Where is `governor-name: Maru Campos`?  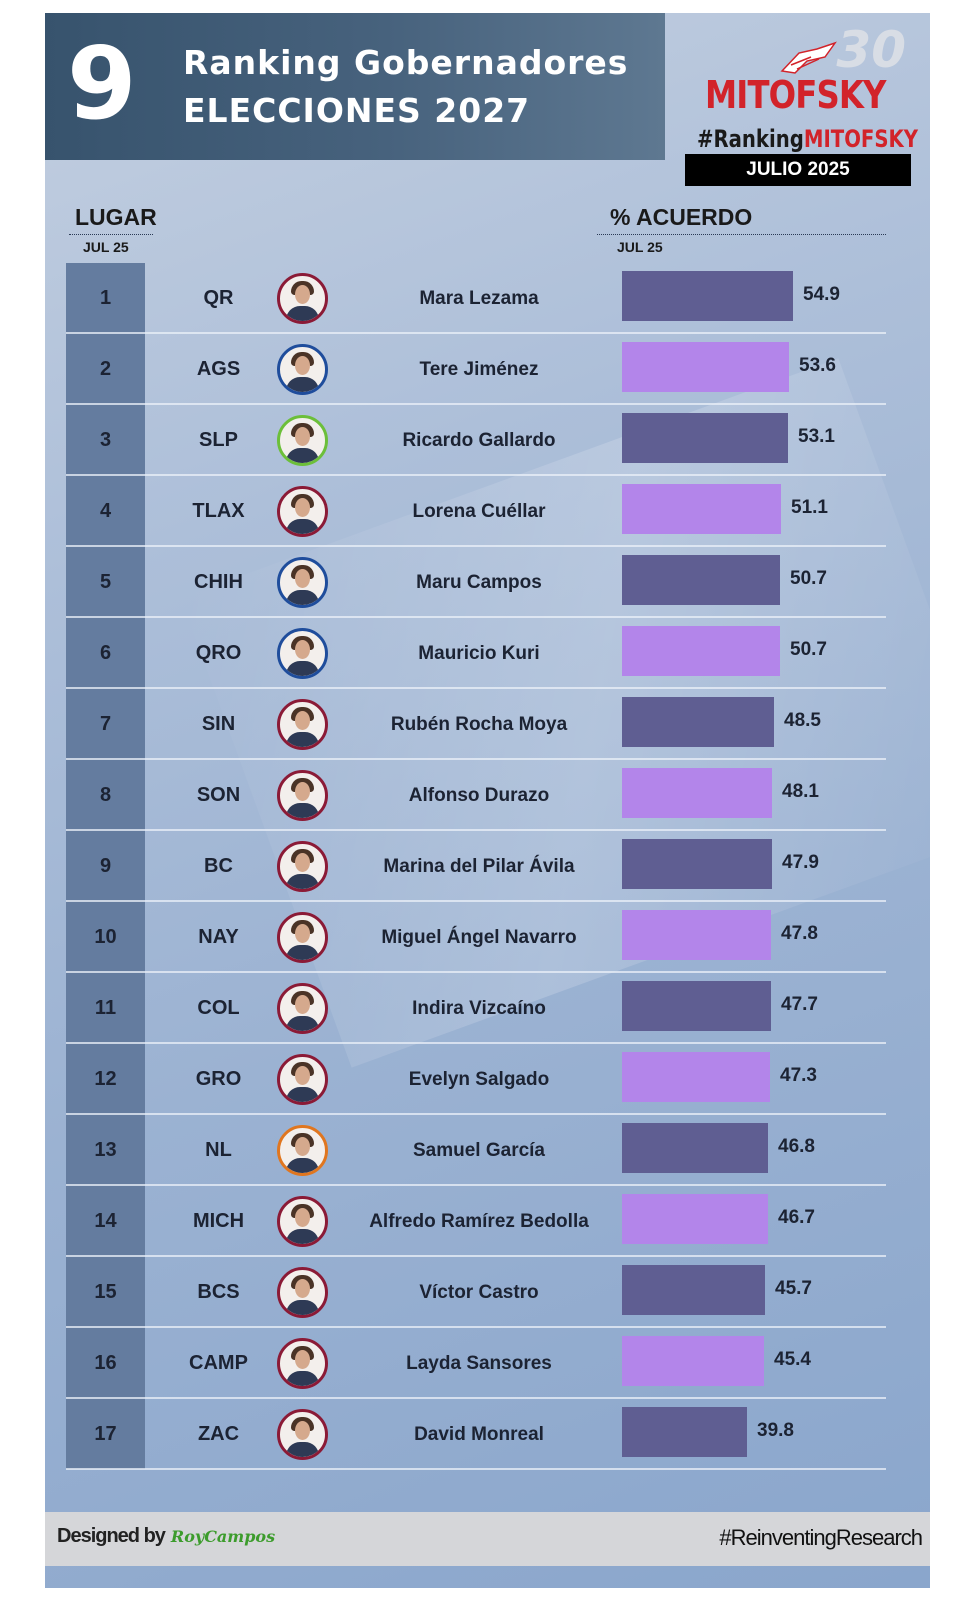 governor-name: Maru Campos is located at coordinates (479, 582).